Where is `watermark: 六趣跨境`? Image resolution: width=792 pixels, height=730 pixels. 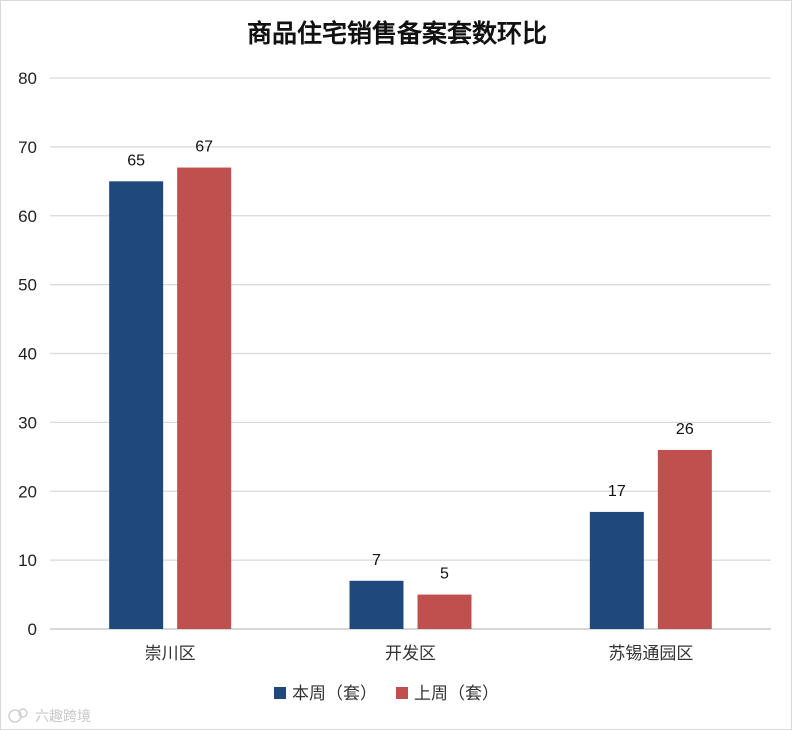
watermark: 六趣跨境 is located at coordinates (49, 716).